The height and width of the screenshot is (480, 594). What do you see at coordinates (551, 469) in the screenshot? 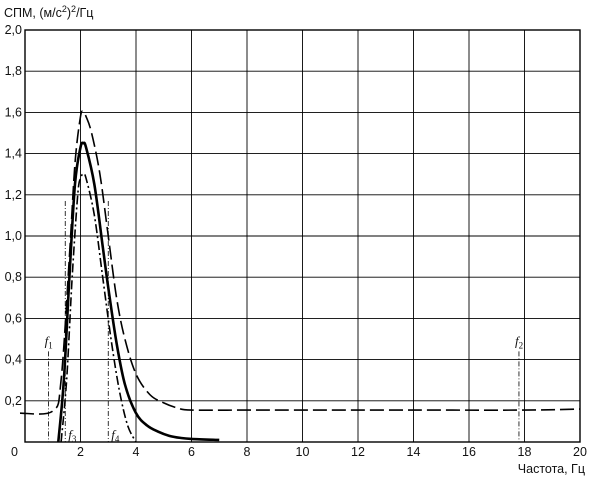
I see `x-axis-title: Частота, Гц` at bounding box center [551, 469].